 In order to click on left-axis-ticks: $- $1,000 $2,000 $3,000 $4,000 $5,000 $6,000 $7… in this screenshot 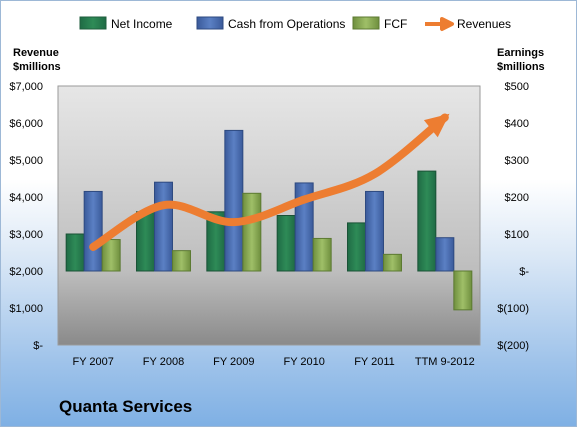, I will do `click(26, 216)`.